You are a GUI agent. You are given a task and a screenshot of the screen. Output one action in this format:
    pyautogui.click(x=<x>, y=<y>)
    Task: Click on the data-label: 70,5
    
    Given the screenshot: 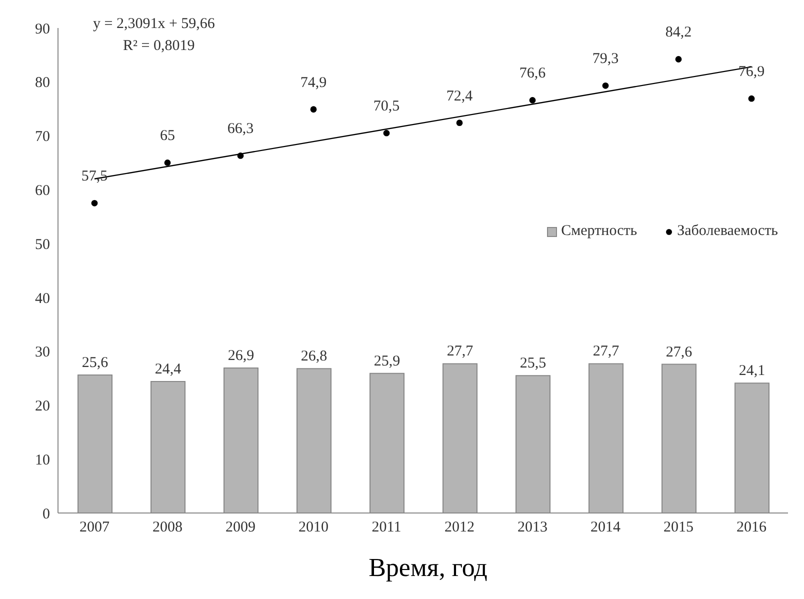 What is the action you would take?
    pyautogui.click(x=386, y=106)
    